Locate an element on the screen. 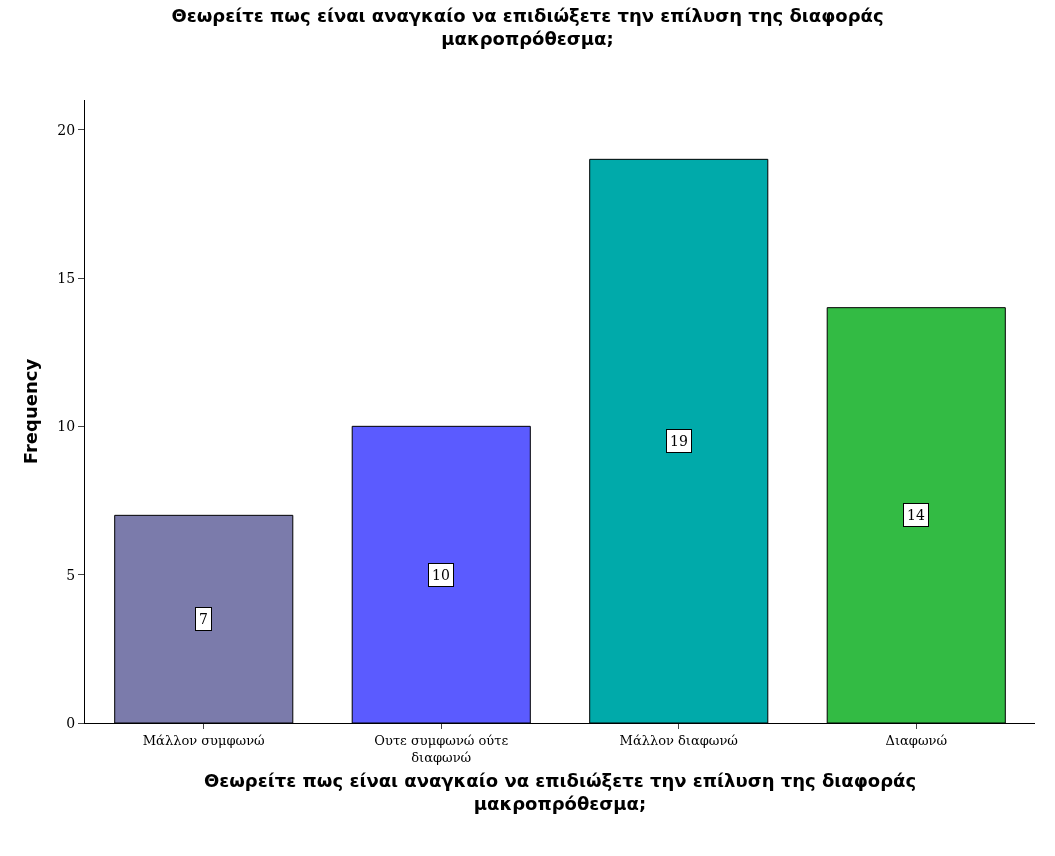  y-tick-label: 10 is located at coordinates (66, 426).